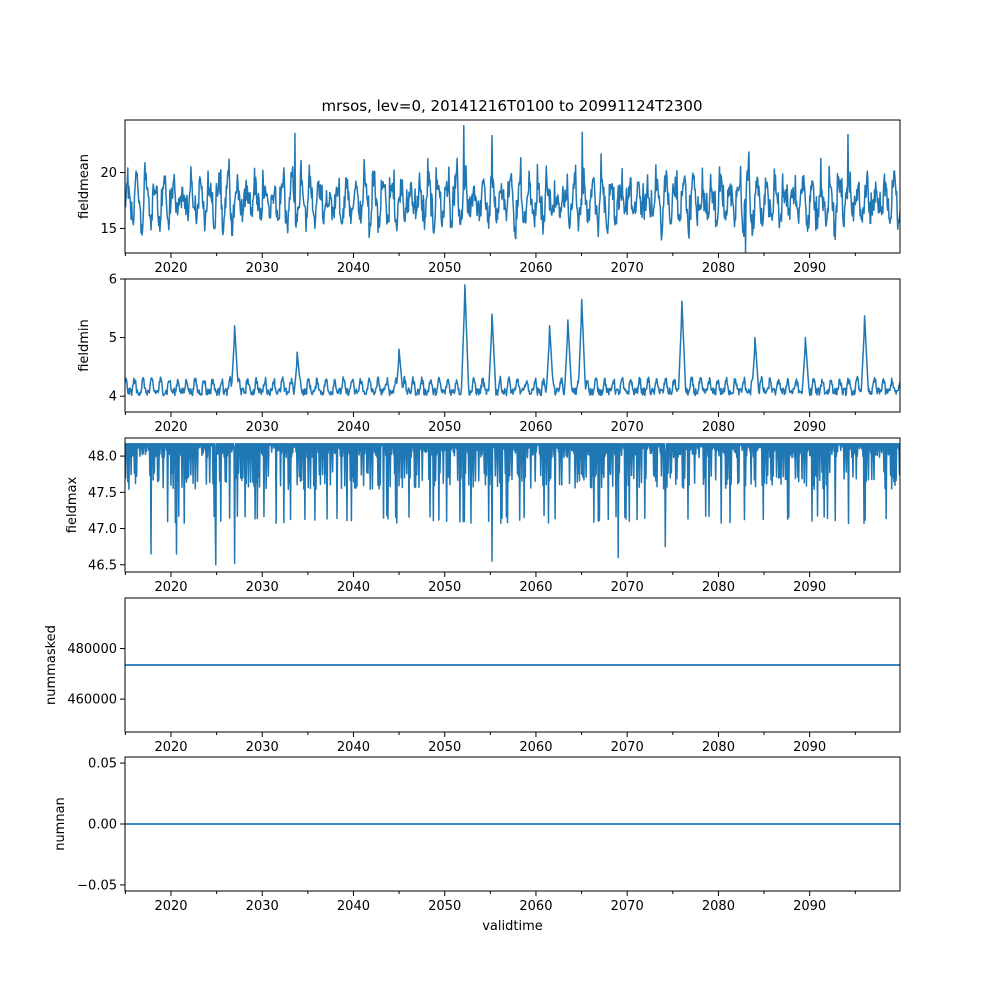 The width and height of the screenshot is (1000, 1000). Describe the element at coordinates (84, 345) in the screenshot. I see `y-axis-label: fieldmin` at that location.